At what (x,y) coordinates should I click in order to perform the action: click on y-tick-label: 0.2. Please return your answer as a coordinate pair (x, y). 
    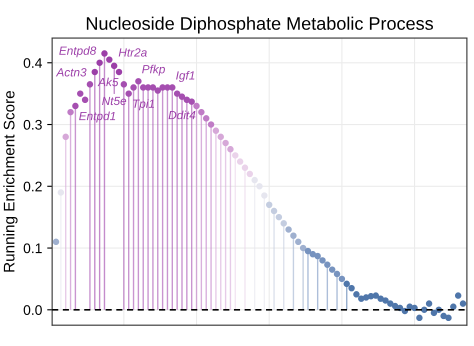
    Looking at the image, I should click on (33, 187).